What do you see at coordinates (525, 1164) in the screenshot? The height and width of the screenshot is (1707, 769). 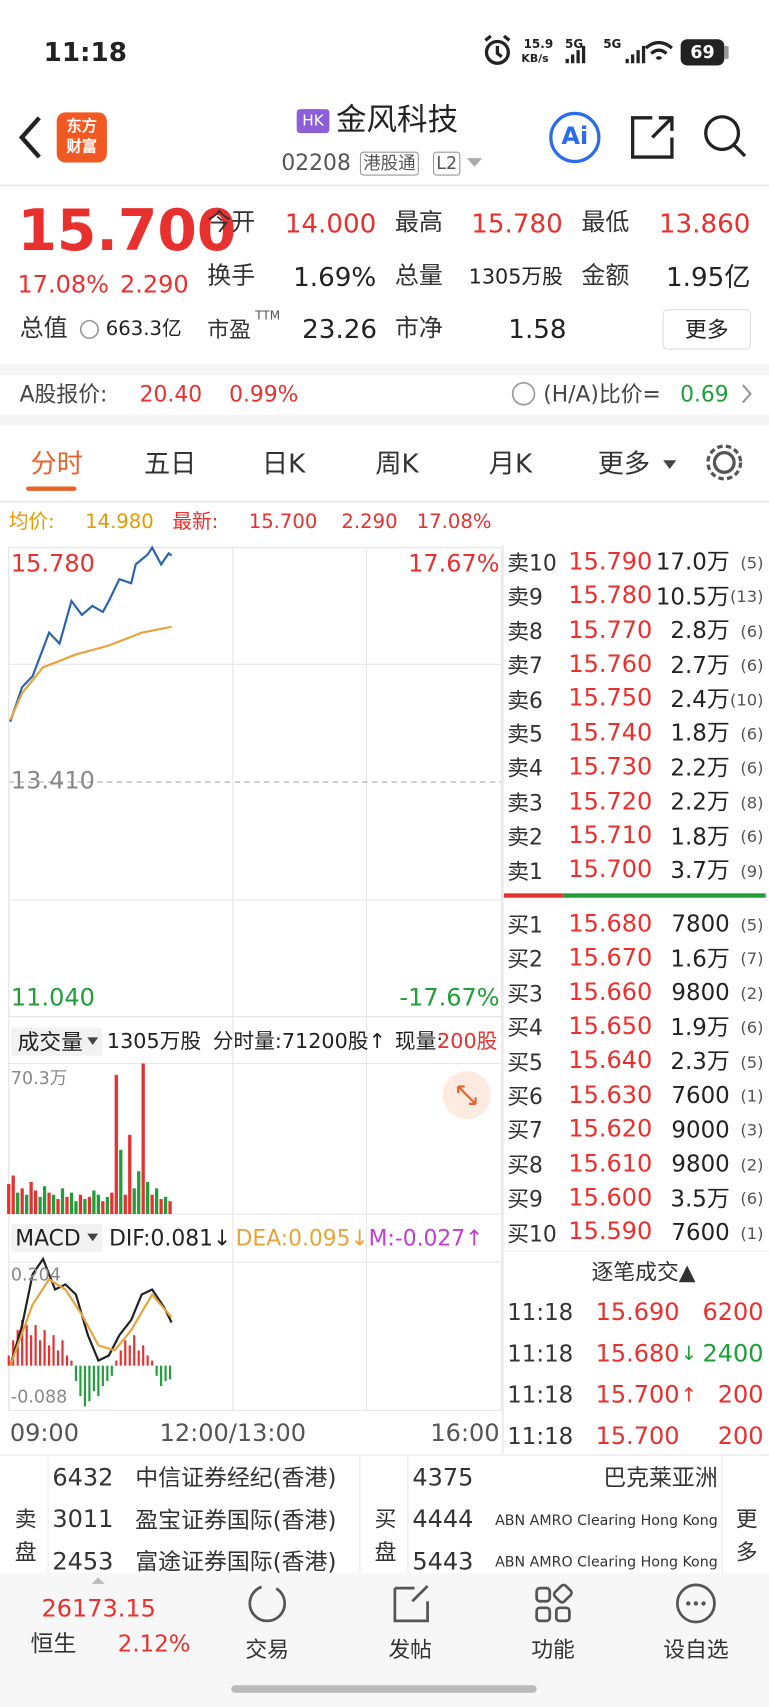 I see `level-label: 买8` at bounding box center [525, 1164].